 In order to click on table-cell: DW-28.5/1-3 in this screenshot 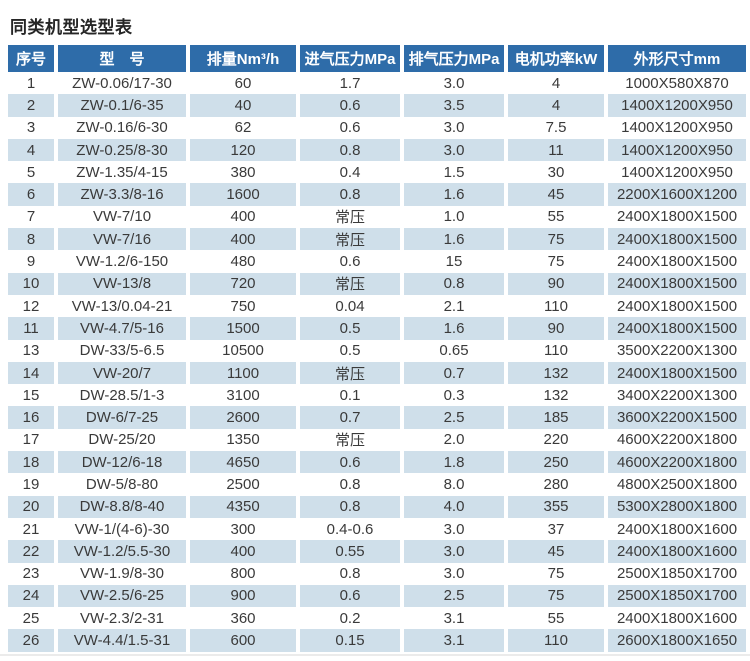, I will do `click(122, 395)`.